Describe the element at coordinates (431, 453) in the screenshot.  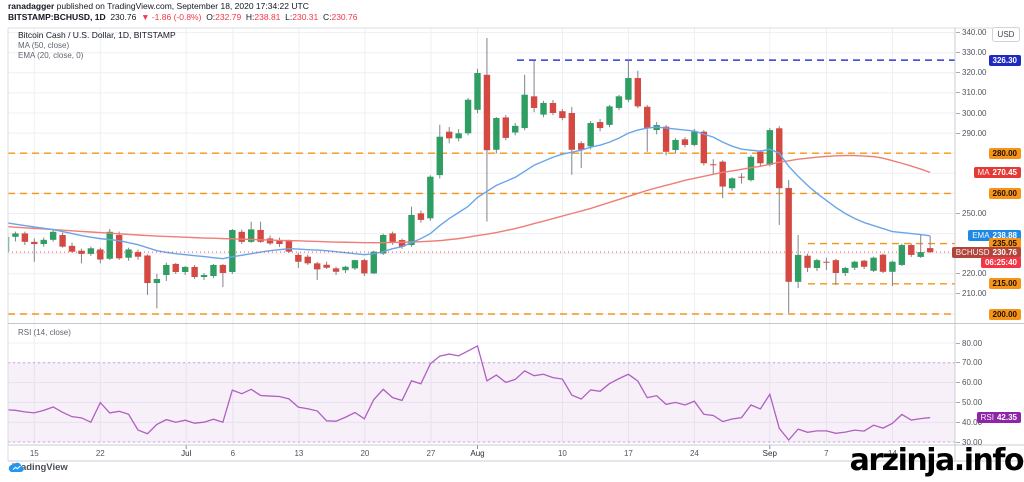
I see `time-tick-label: 27` at that location.